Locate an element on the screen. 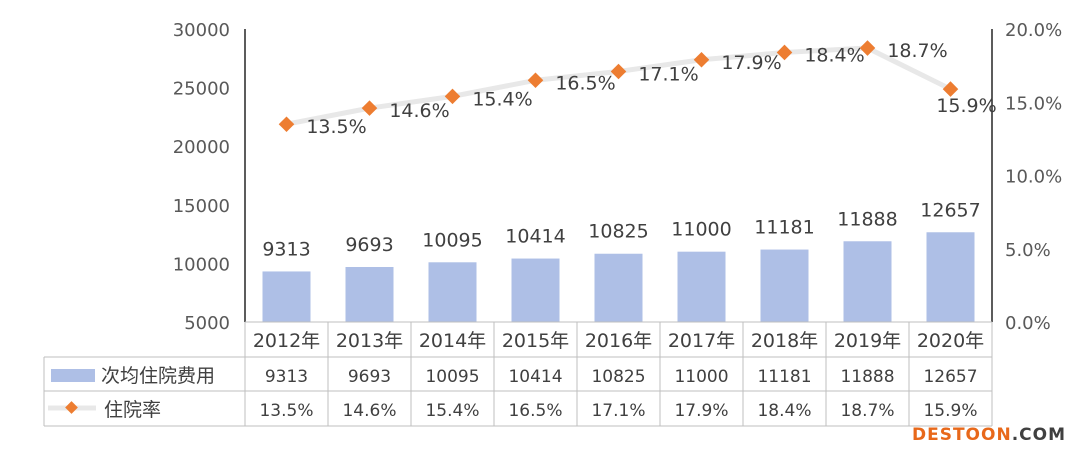  table-rate-value: 17.9% is located at coordinates (701, 411).